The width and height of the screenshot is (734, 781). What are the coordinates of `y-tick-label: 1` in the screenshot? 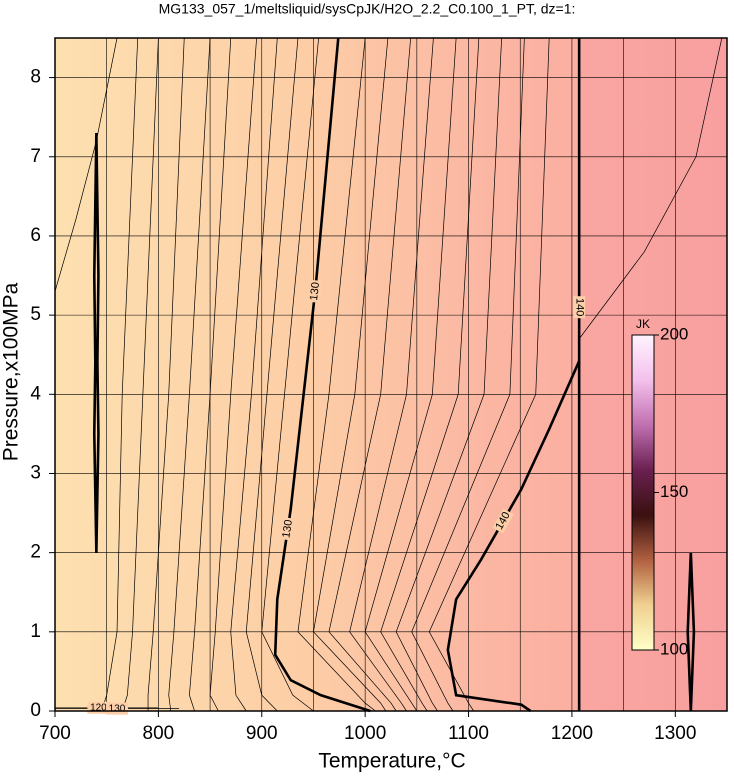 It's located at (35, 631).